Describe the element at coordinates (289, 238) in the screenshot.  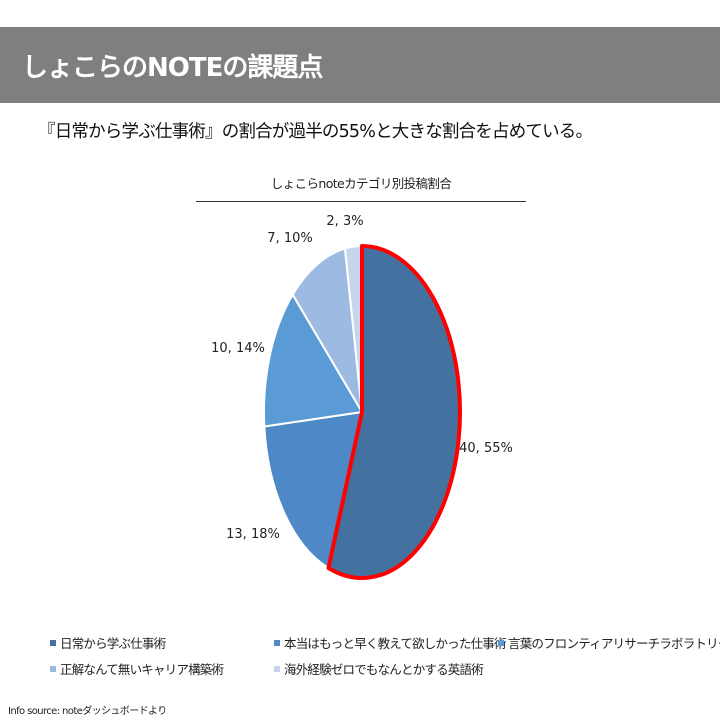
I see `data-label-4: 7, 10%` at that location.